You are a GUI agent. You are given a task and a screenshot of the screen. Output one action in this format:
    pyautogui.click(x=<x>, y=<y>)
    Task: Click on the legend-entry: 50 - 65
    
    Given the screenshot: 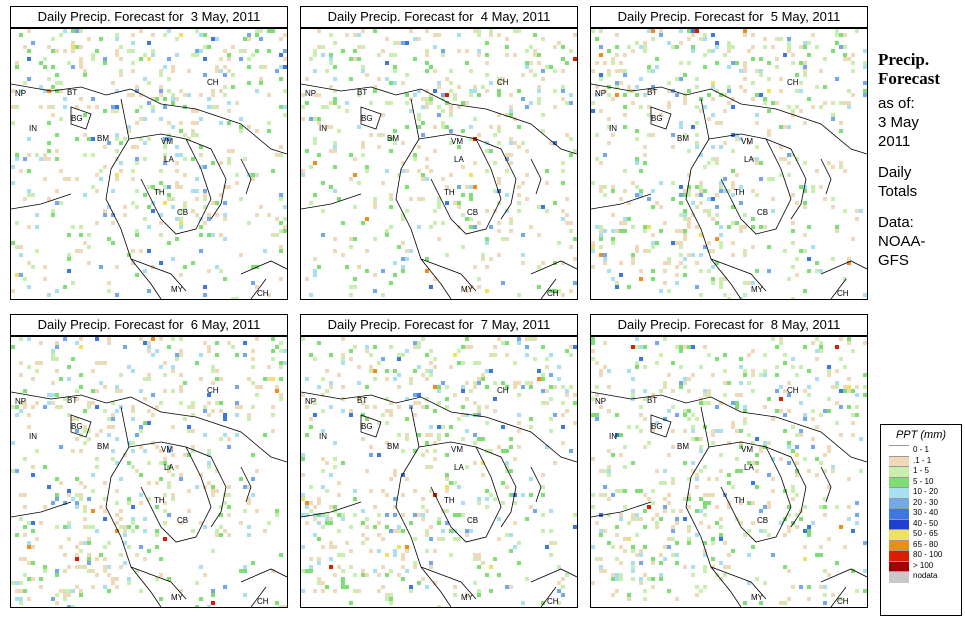 What is the action you would take?
    pyautogui.click(x=921, y=535)
    